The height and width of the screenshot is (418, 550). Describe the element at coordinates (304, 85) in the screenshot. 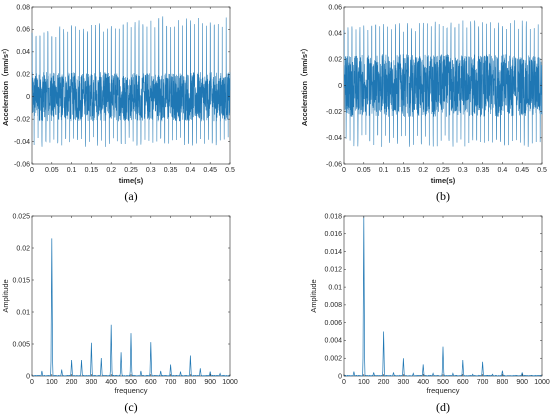

I see `panel-b-y-axis-label: Acceleration（mm/s²）` at that location.